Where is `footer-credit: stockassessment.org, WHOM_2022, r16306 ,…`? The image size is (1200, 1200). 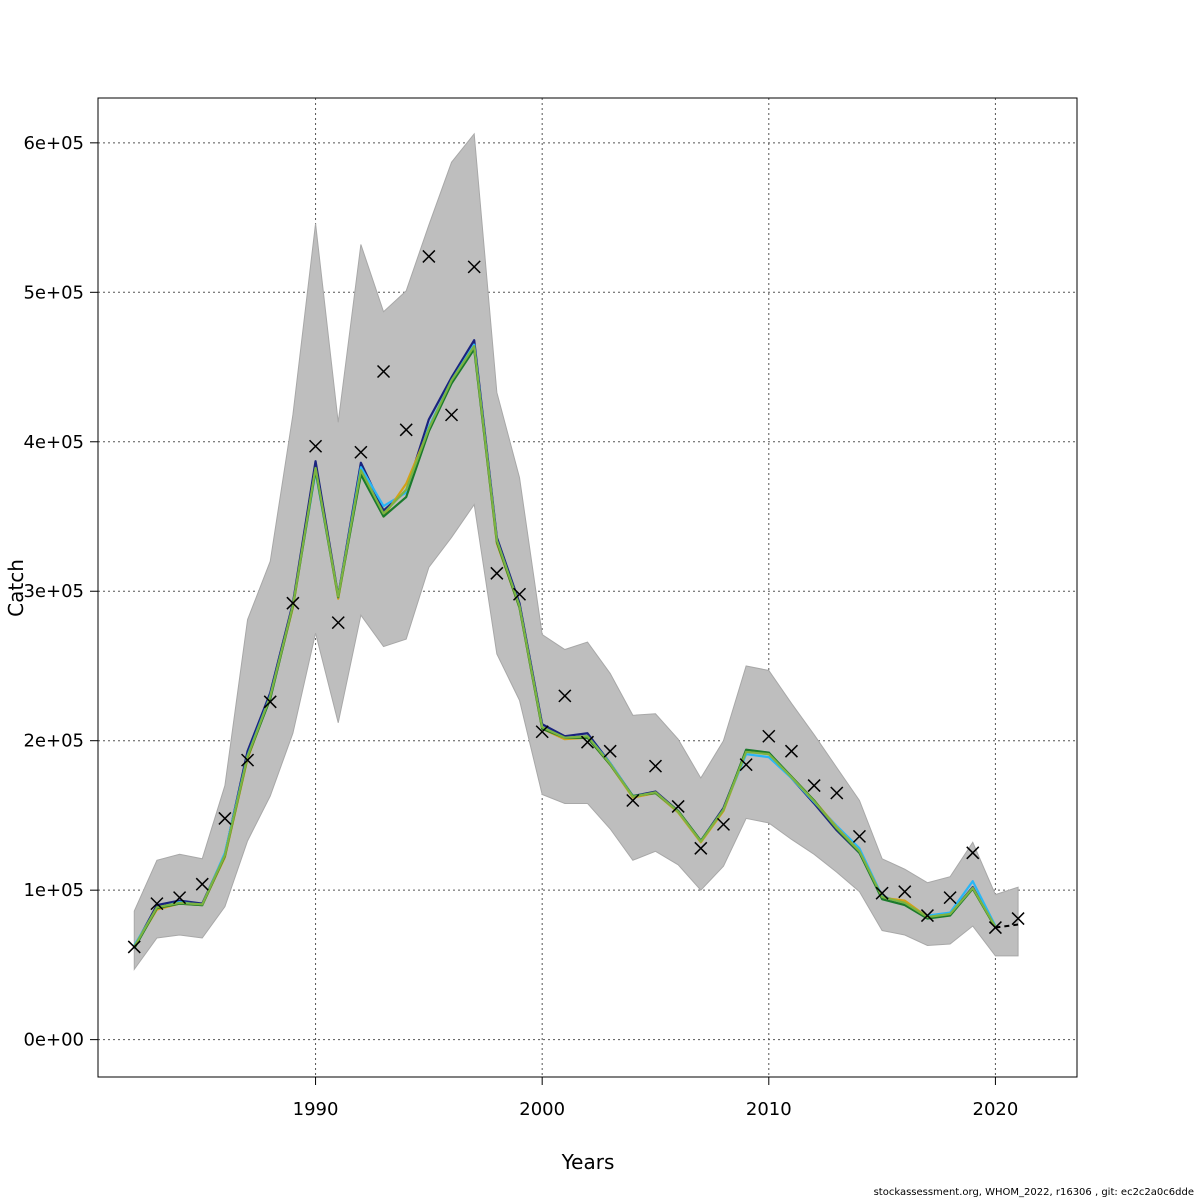 footer-credit: stockassessment.org, WHOM_2022, r16306 ,… is located at coordinates (1033, 1192).